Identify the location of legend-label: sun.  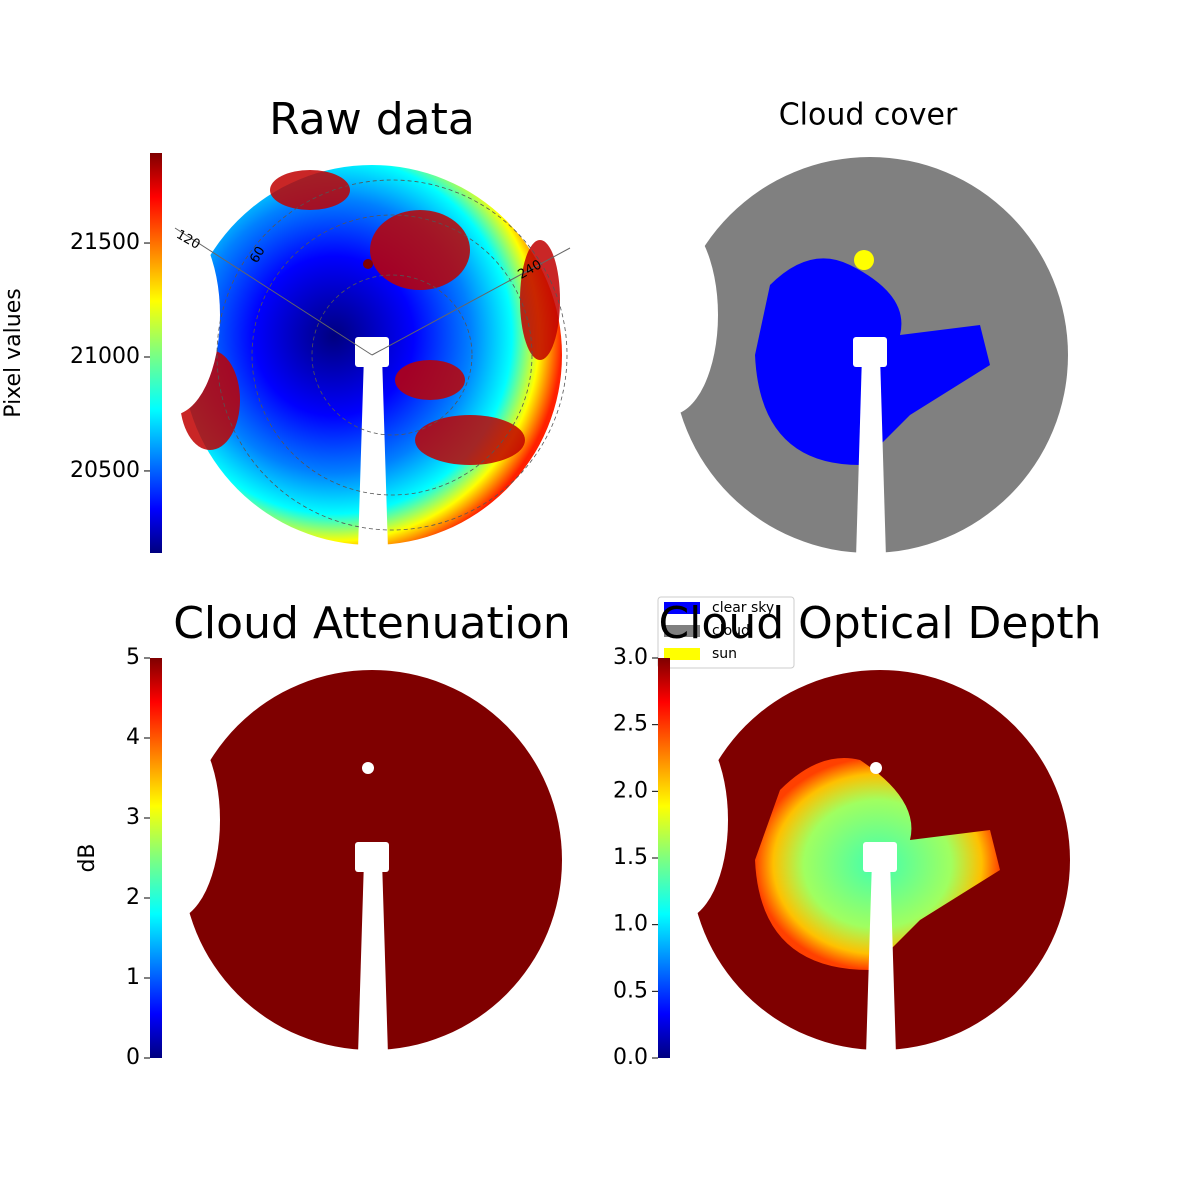
(724, 654).